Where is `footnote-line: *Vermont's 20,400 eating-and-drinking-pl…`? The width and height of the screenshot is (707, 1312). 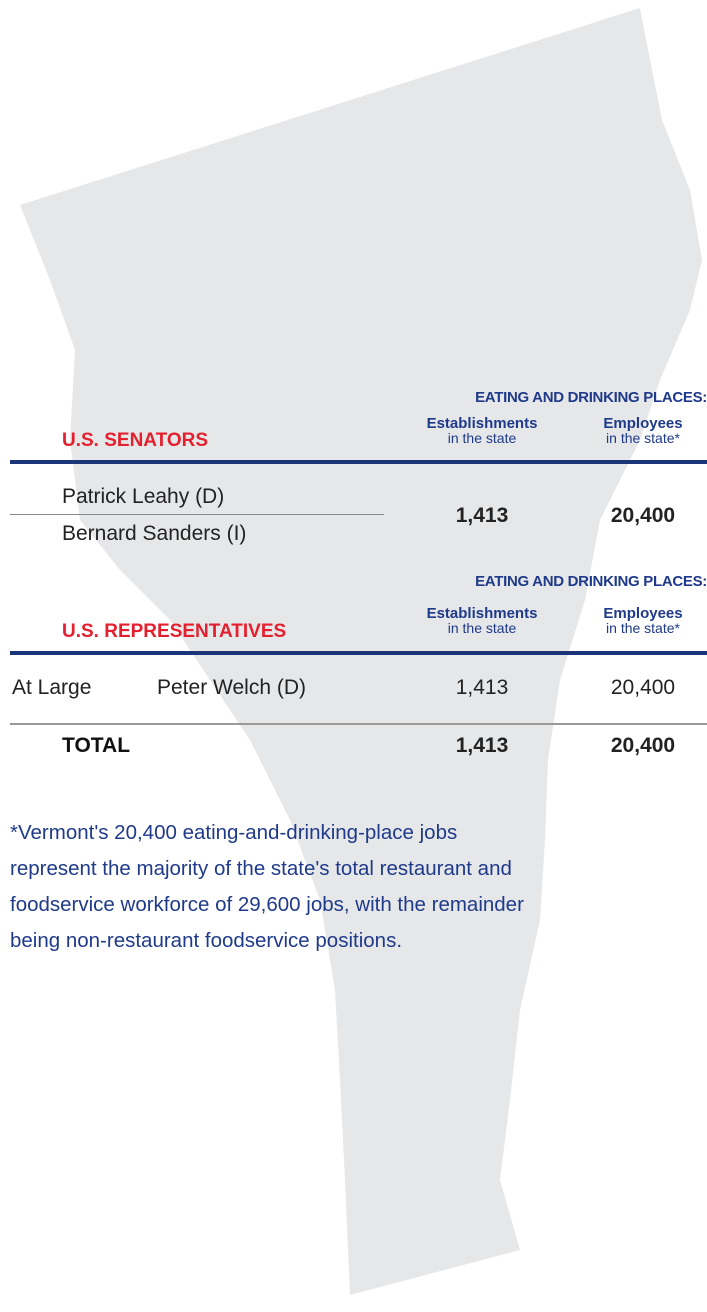 footnote-line: *Vermont's 20,400 eating-and-drinking-pl… is located at coordinates (234, 832).